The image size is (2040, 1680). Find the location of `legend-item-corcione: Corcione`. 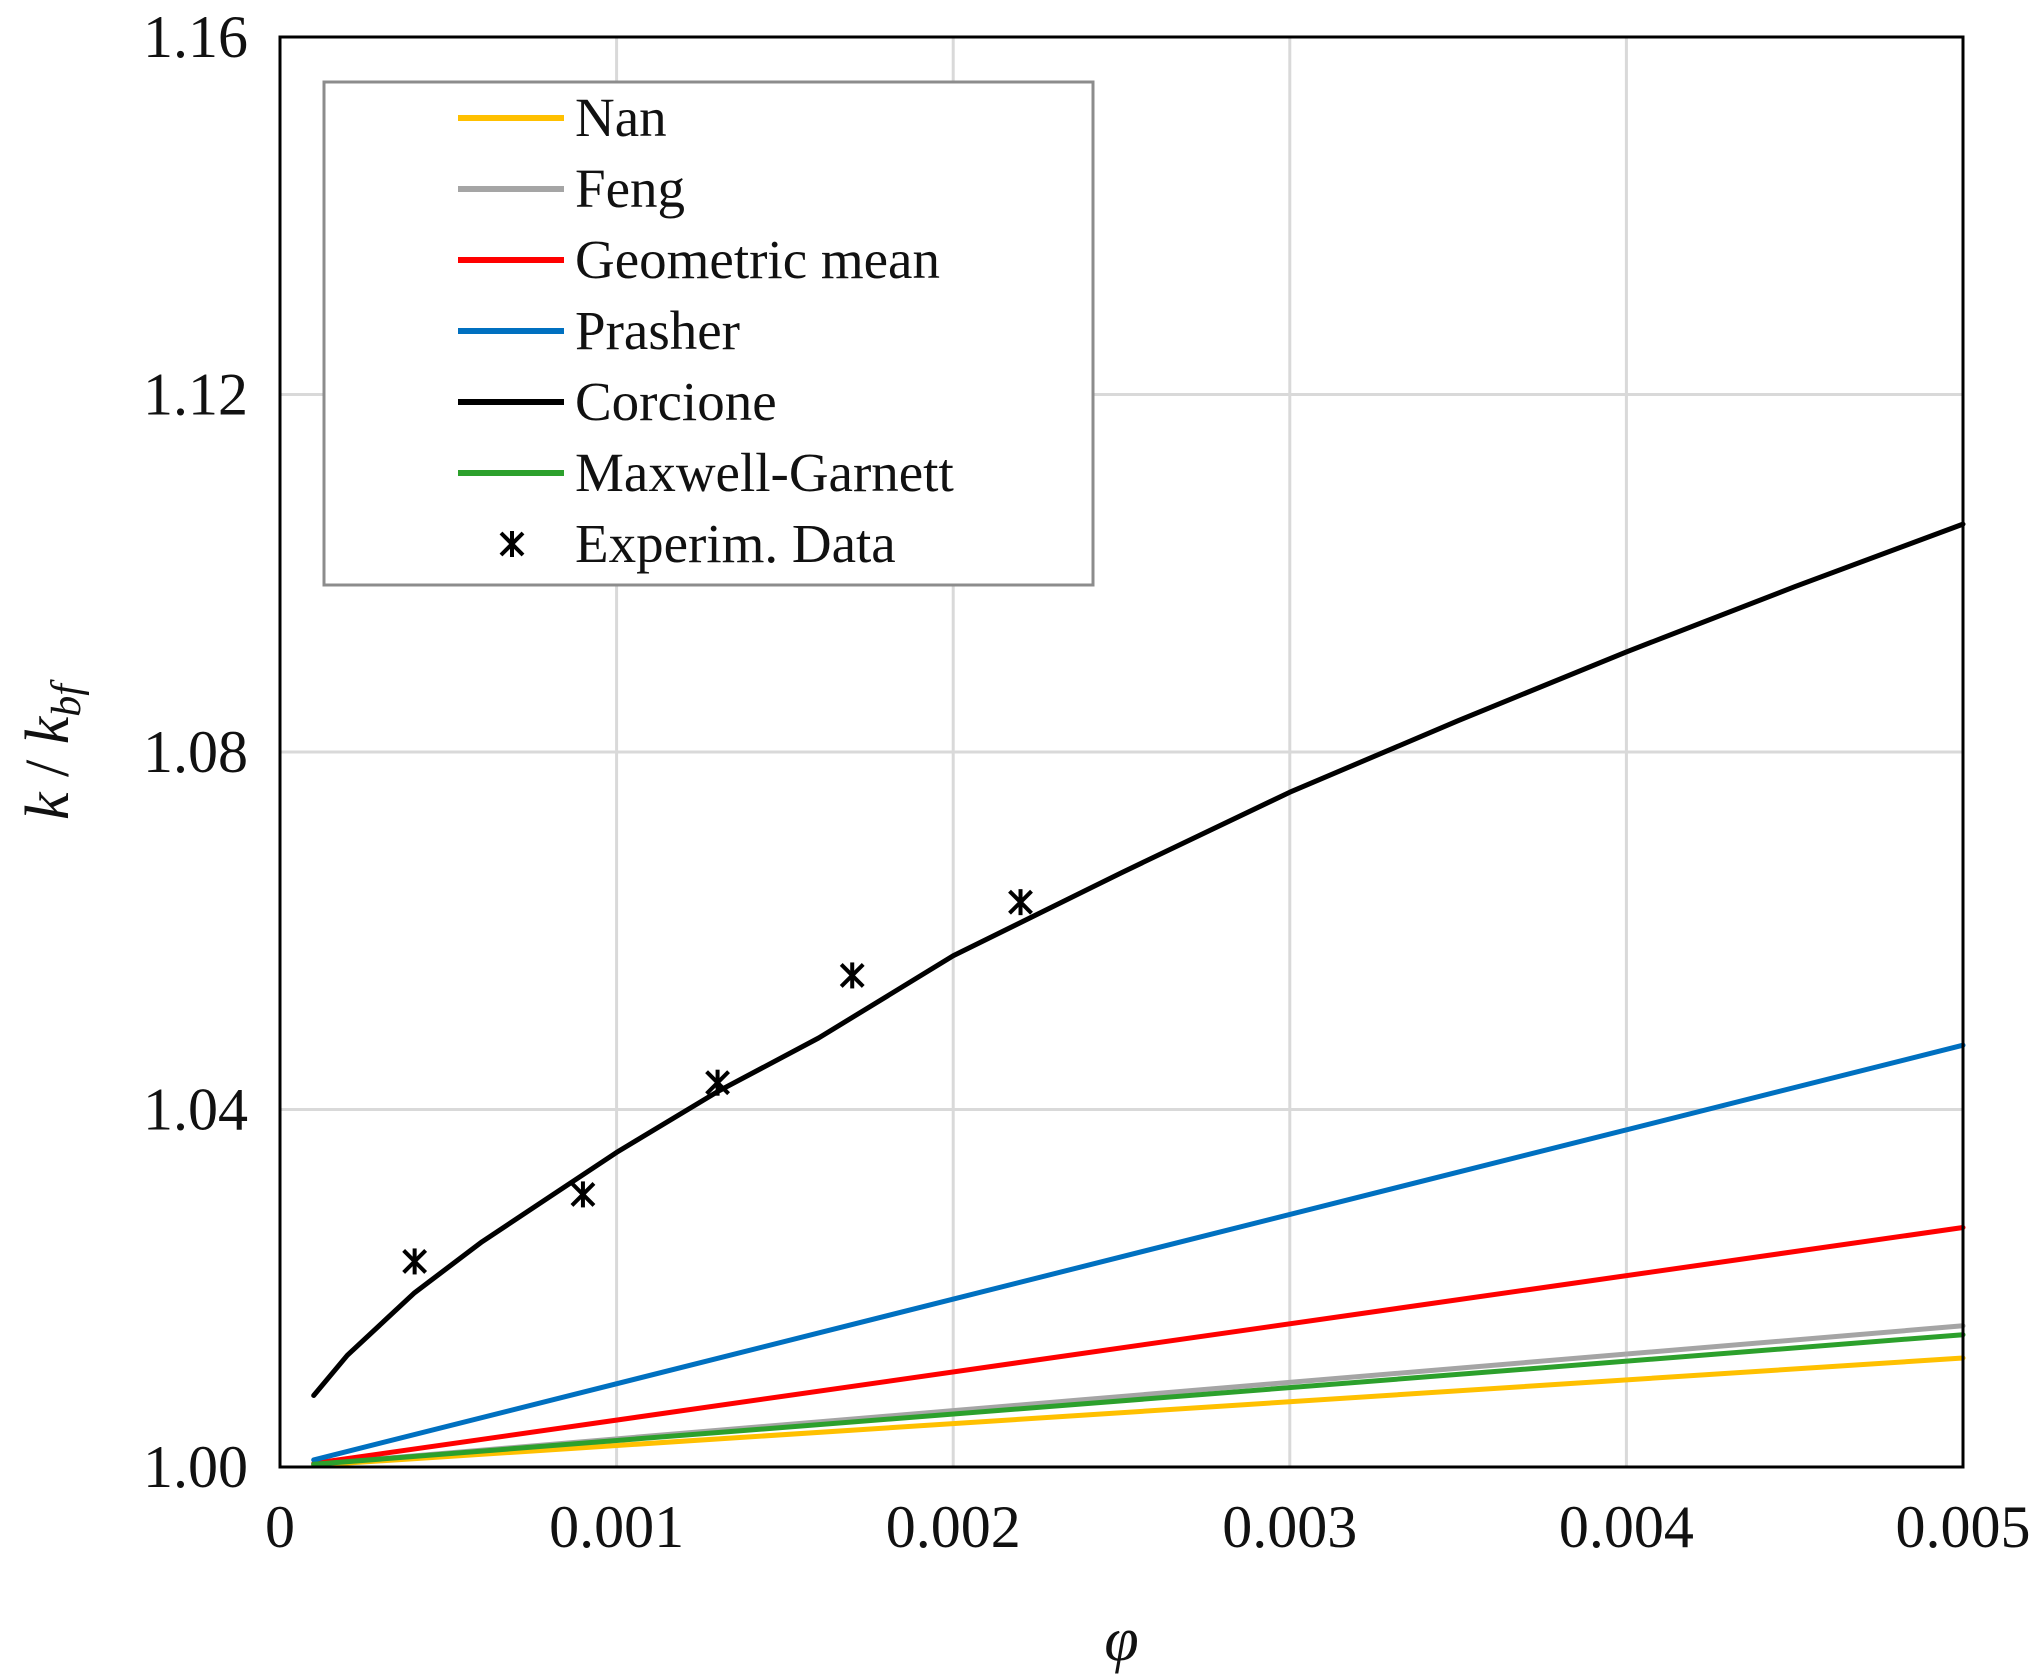

legend-item-corcione: Corcione is located at coordinates (617, 401).